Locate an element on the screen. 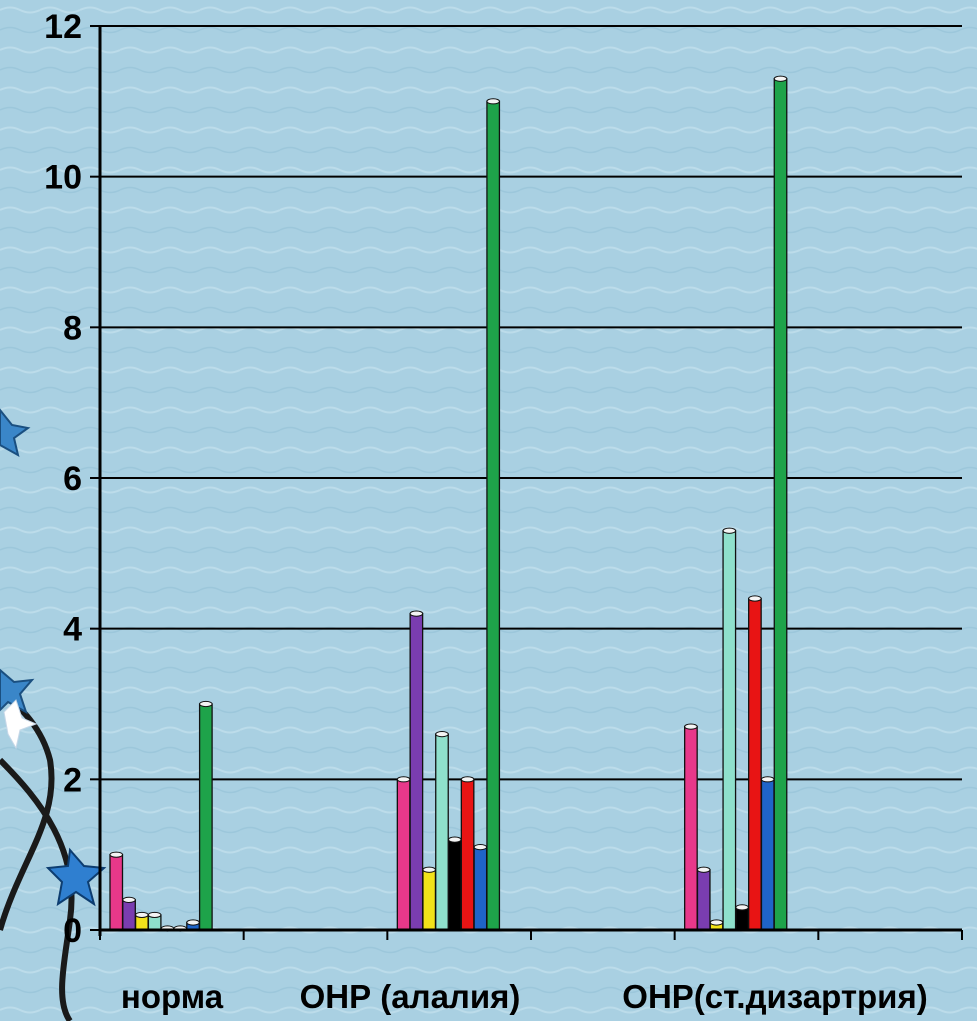  y-tick-label: 0 is located at coordinates (72, 931).